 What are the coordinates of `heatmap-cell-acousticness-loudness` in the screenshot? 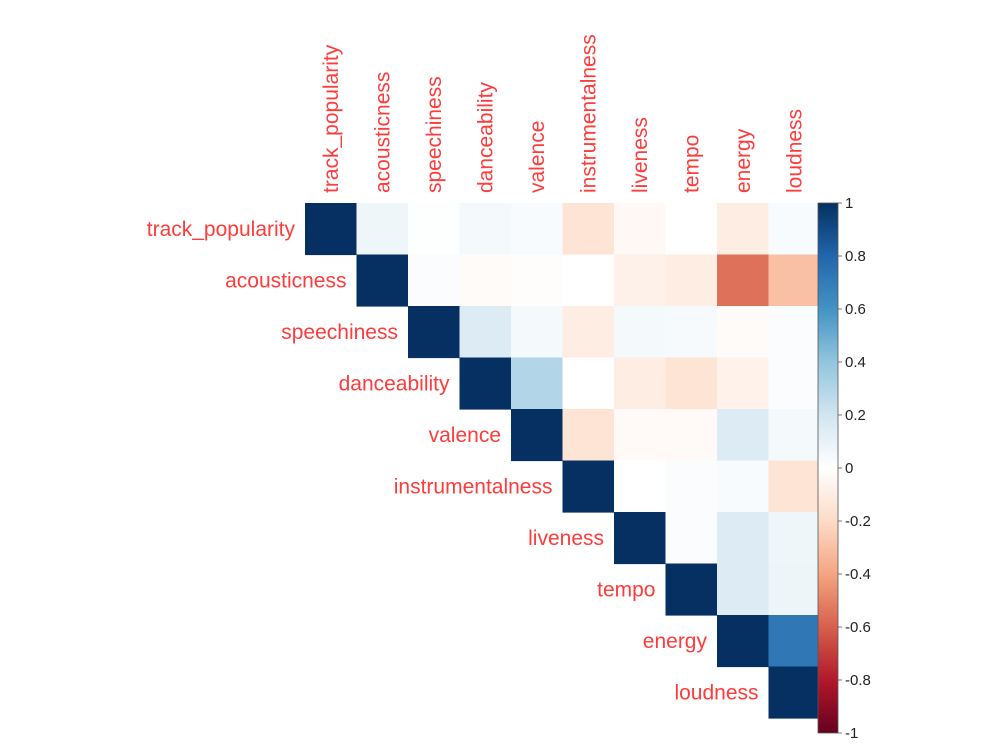 It's located at (794, 280).